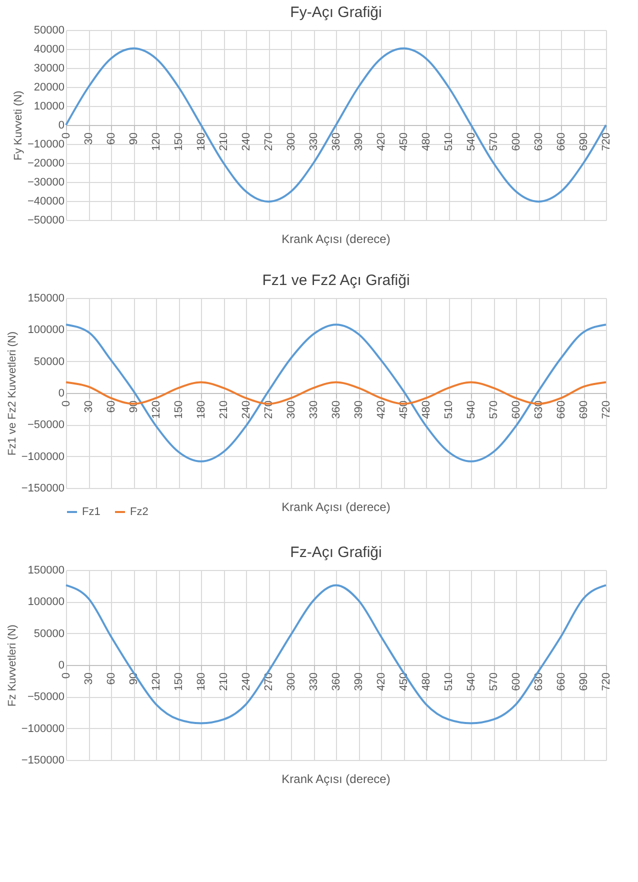 The width and height of the screenshot is (638, 882). What do you see at coordinates (539, 141) in the screenshot?
I see `x-tick-label: 630` at bounding box center [539, 141].